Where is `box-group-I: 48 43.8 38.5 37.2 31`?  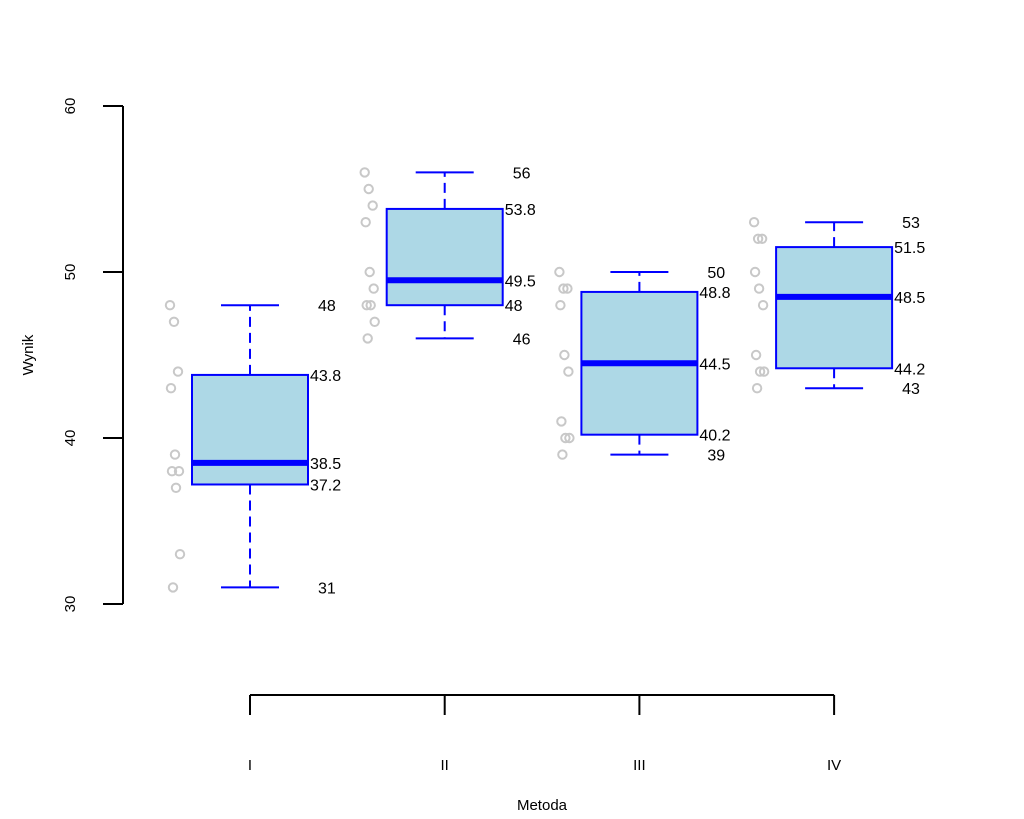 box-group-I: 48 43.8 38.5 37.2 31 is located at coordinates (252, 447).